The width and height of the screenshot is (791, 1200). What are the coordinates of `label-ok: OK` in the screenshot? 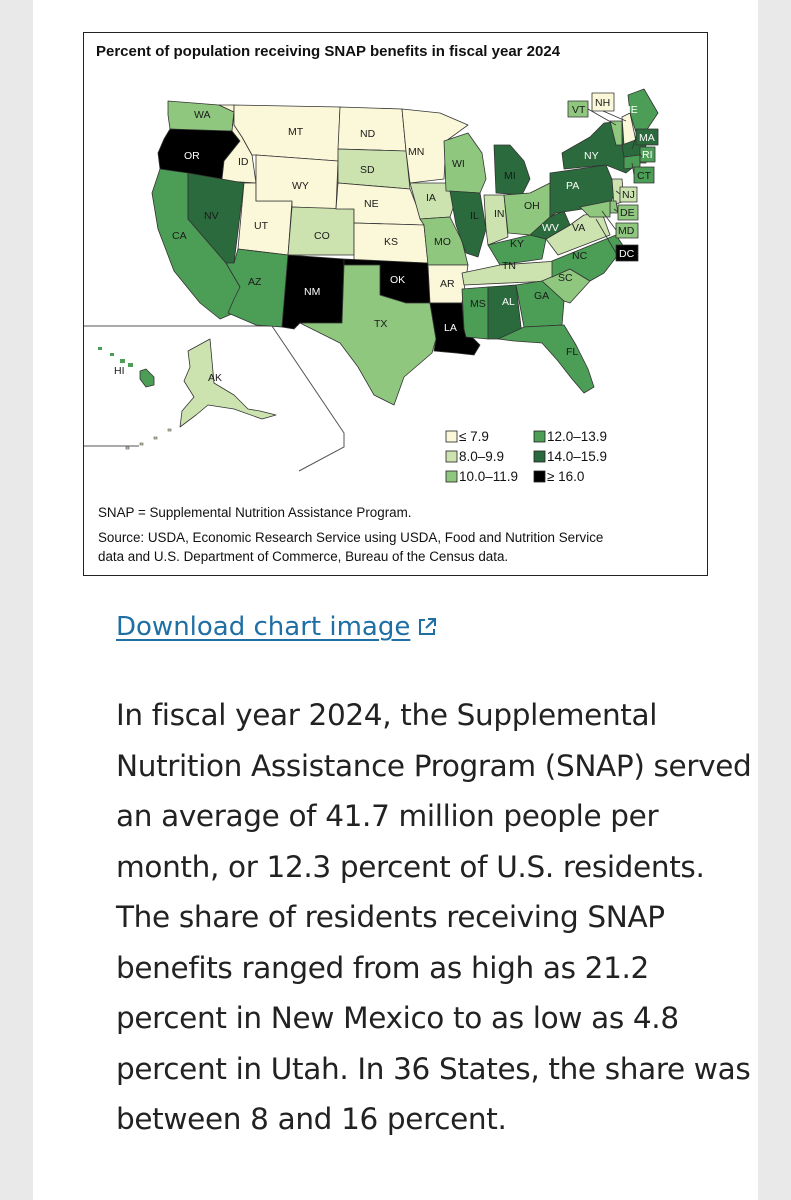 It's located at (397, 280).